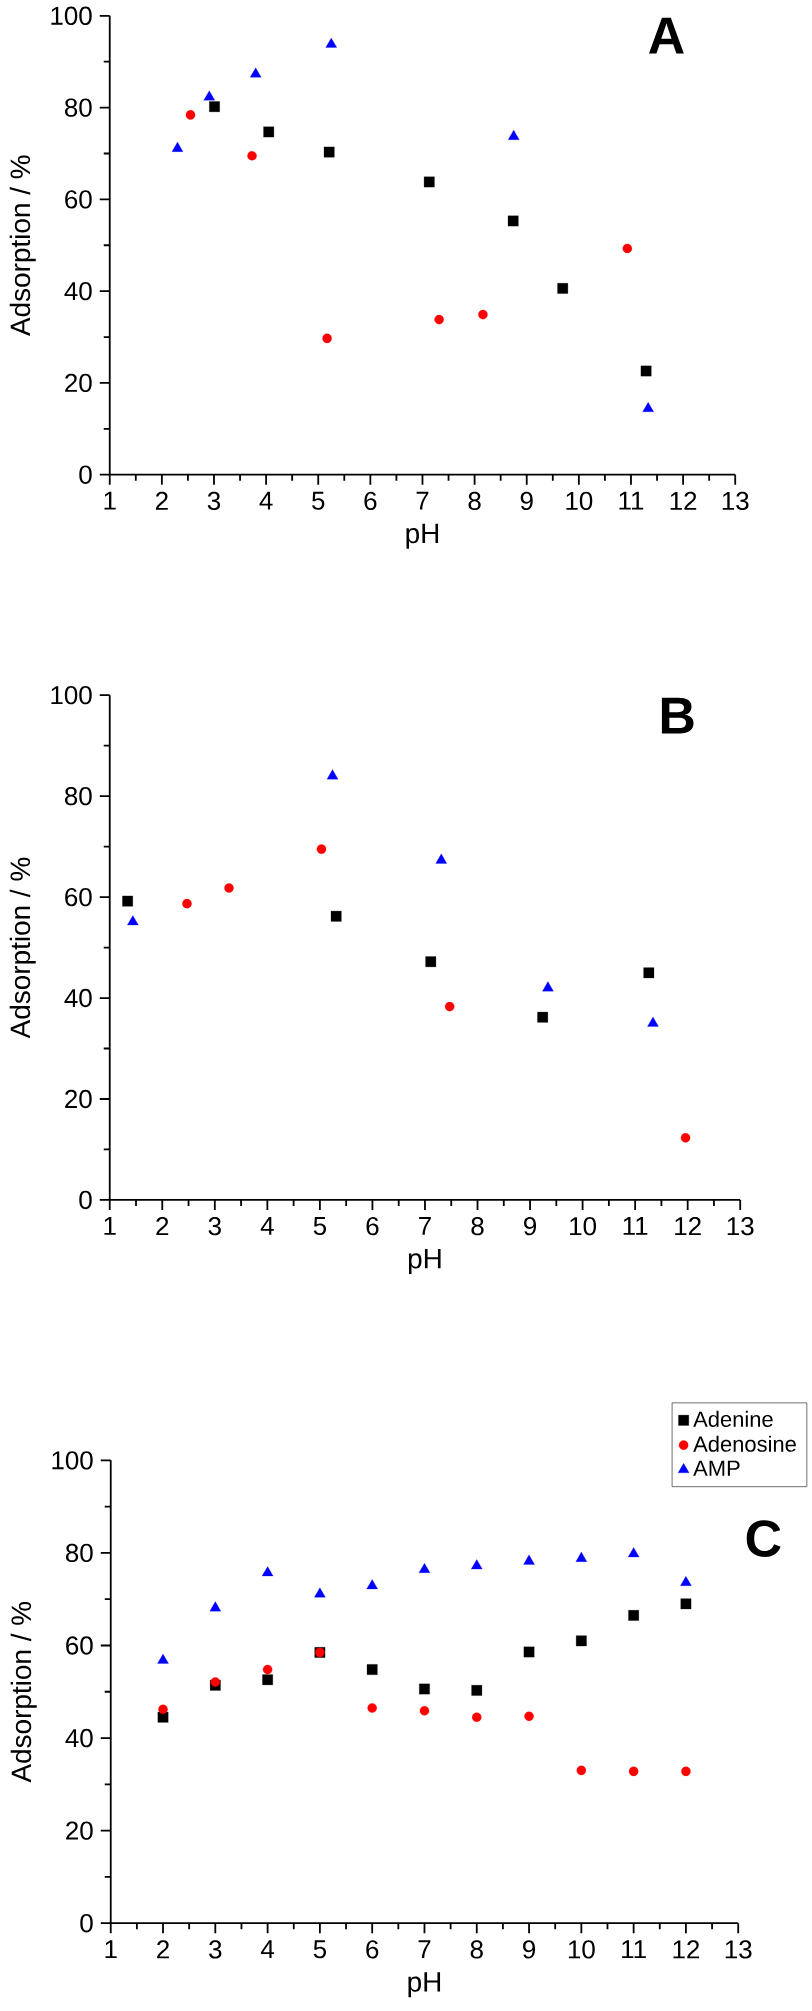 This screenshot has width=812, height=2011. I want to click on legend-label: Adenine, so click(733, 1418).